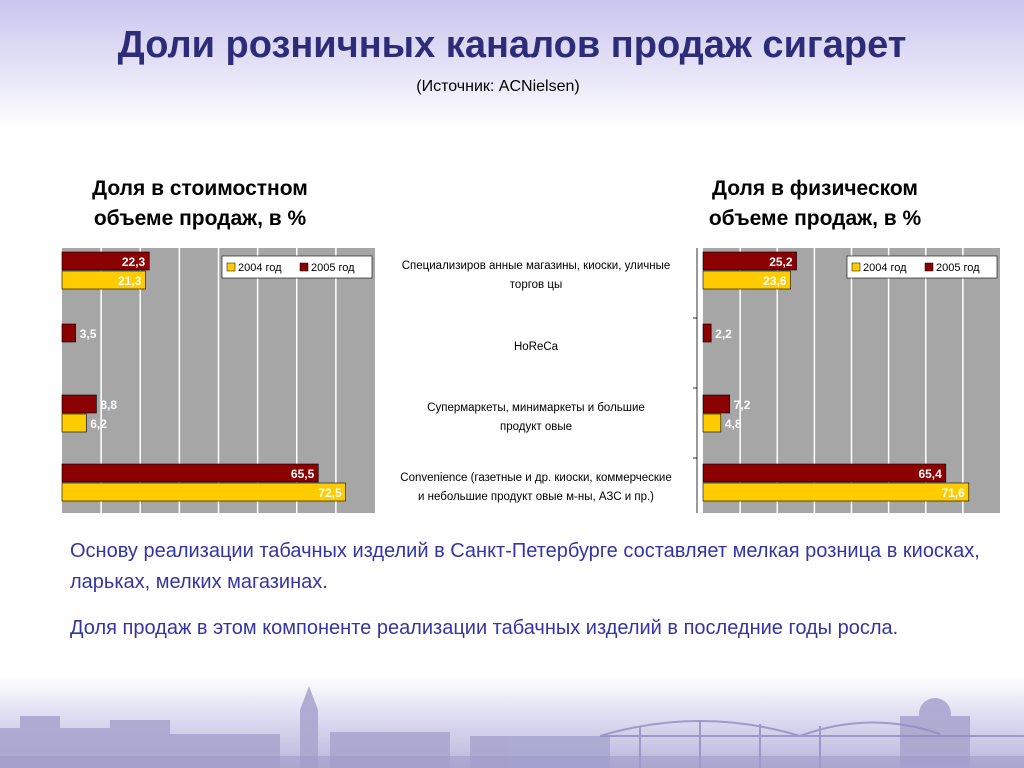 This screenshot has height=768, width=1024. I want to click on right-data-label: 25,2, so click(781, 262).